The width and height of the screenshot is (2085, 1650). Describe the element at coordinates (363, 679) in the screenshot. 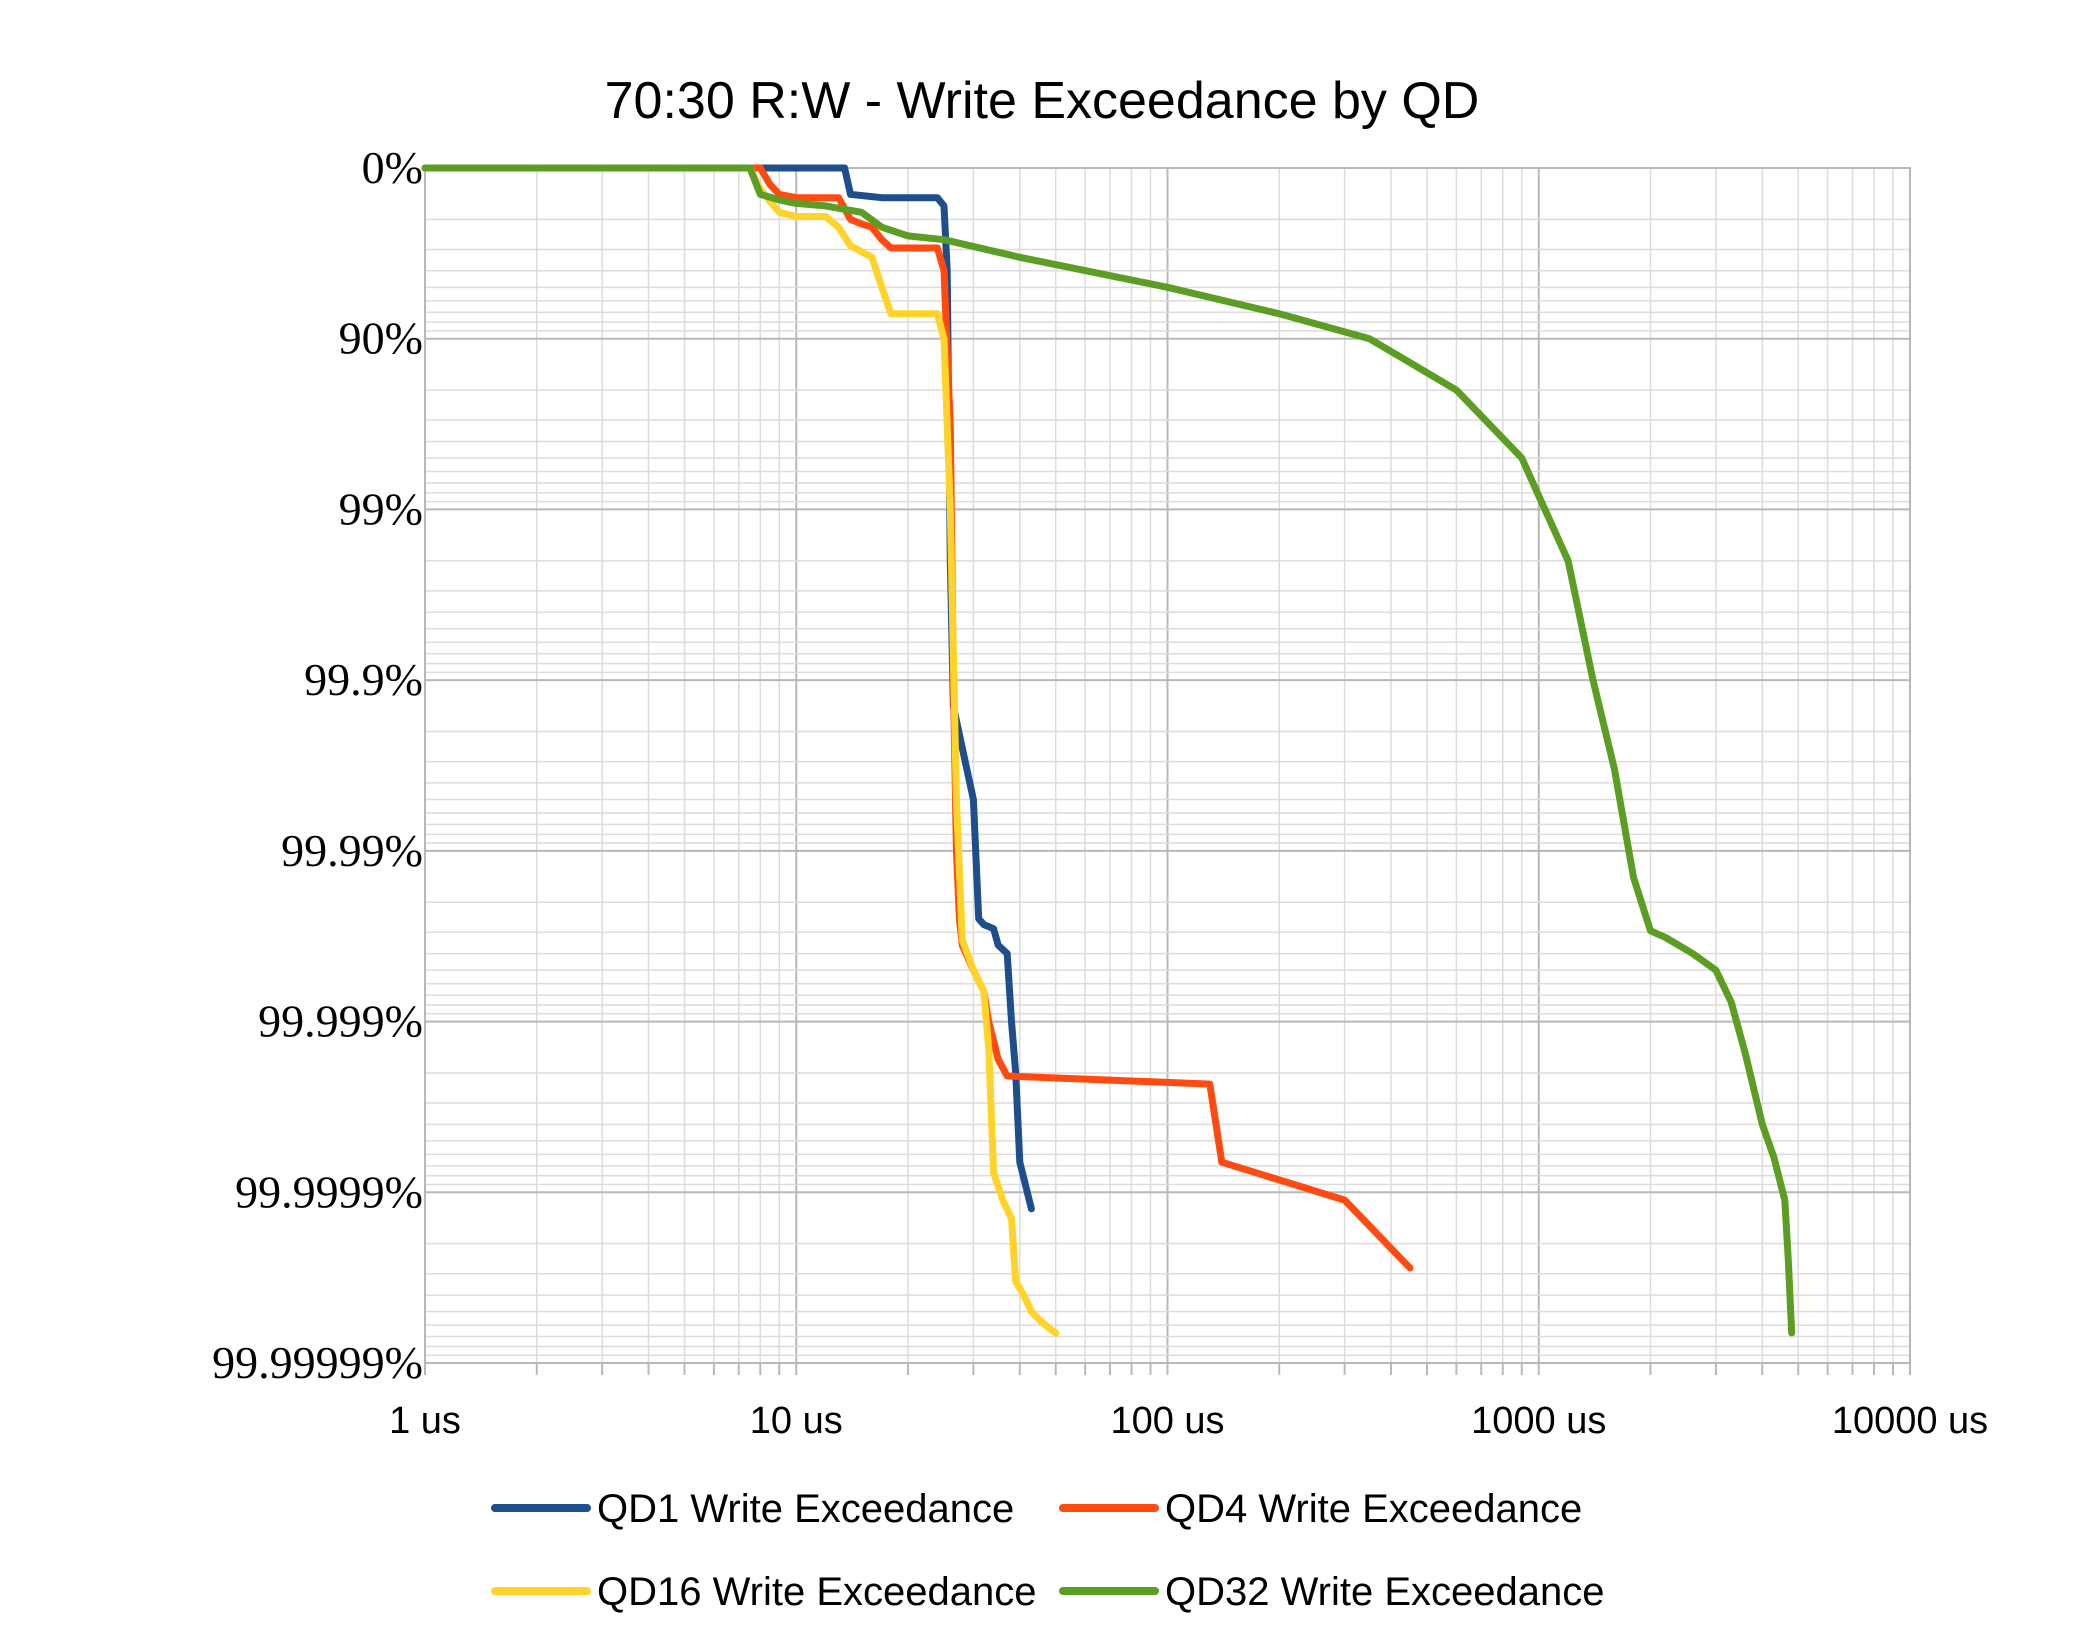

I see `y-tick-label: 99.9%` at that location.